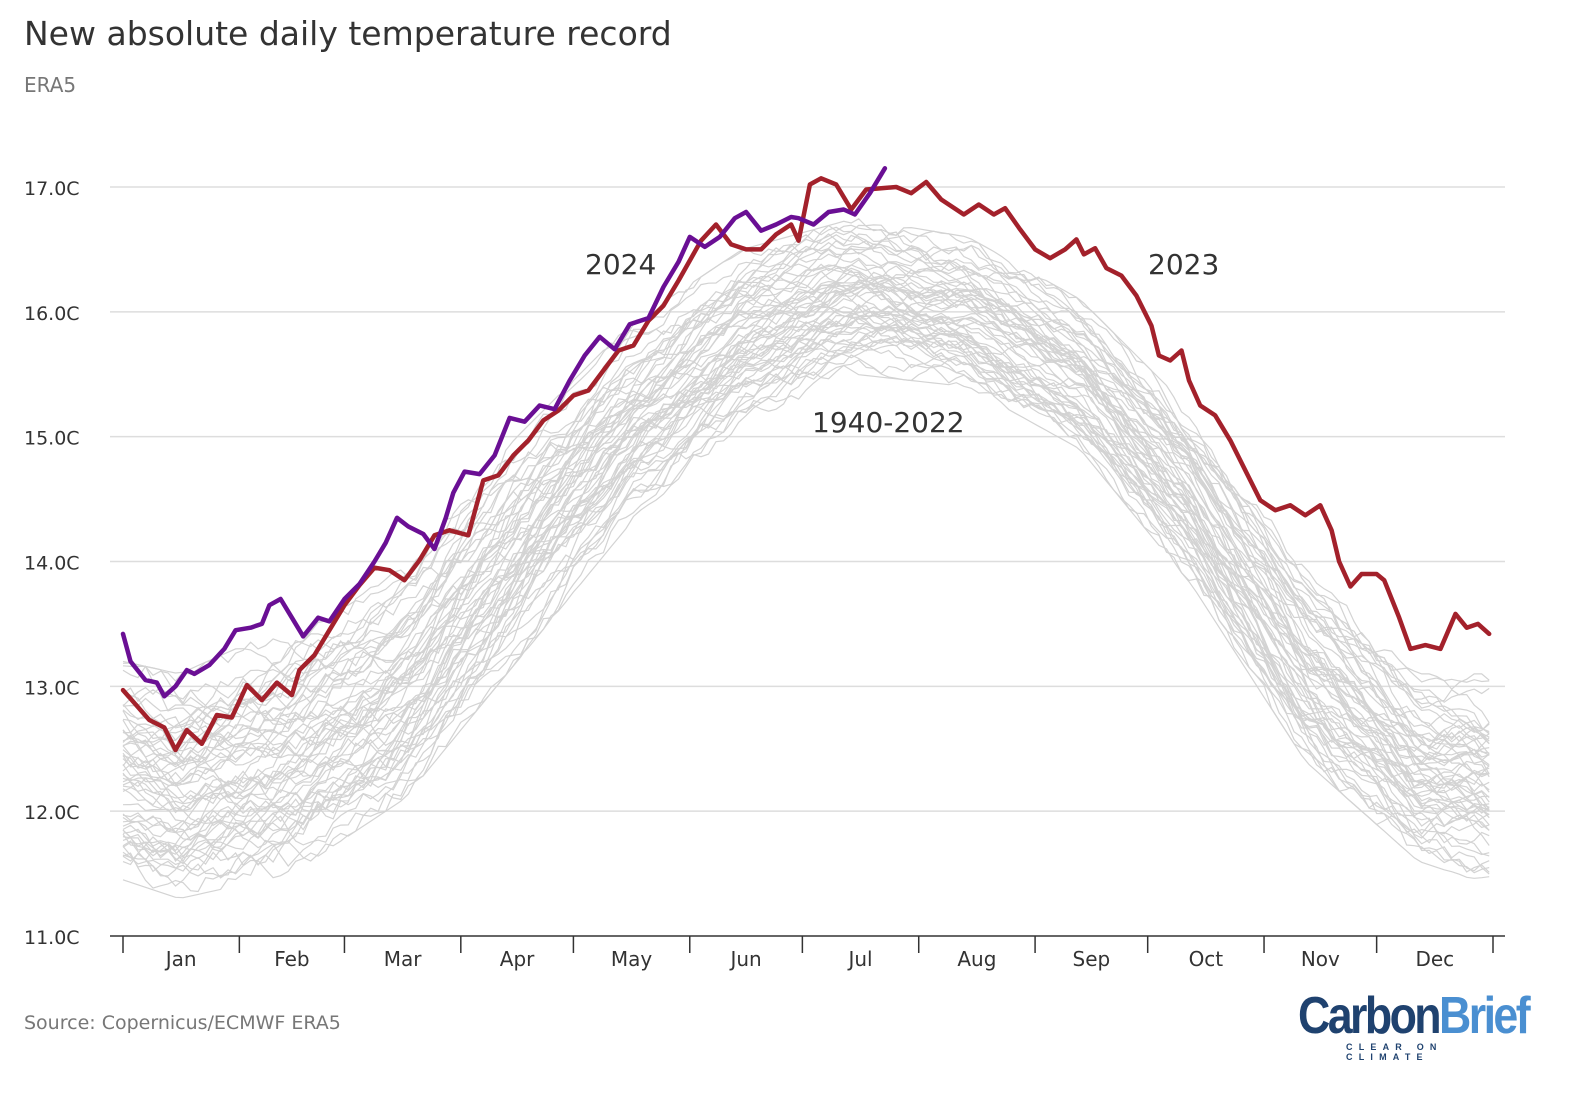 The height and width of the screenshot is (1110, 1588). What do you see at coordinates (52, 813) in the screenshot?
I see `y-tick-label: 12.0C` at bounding box center [52, 813].